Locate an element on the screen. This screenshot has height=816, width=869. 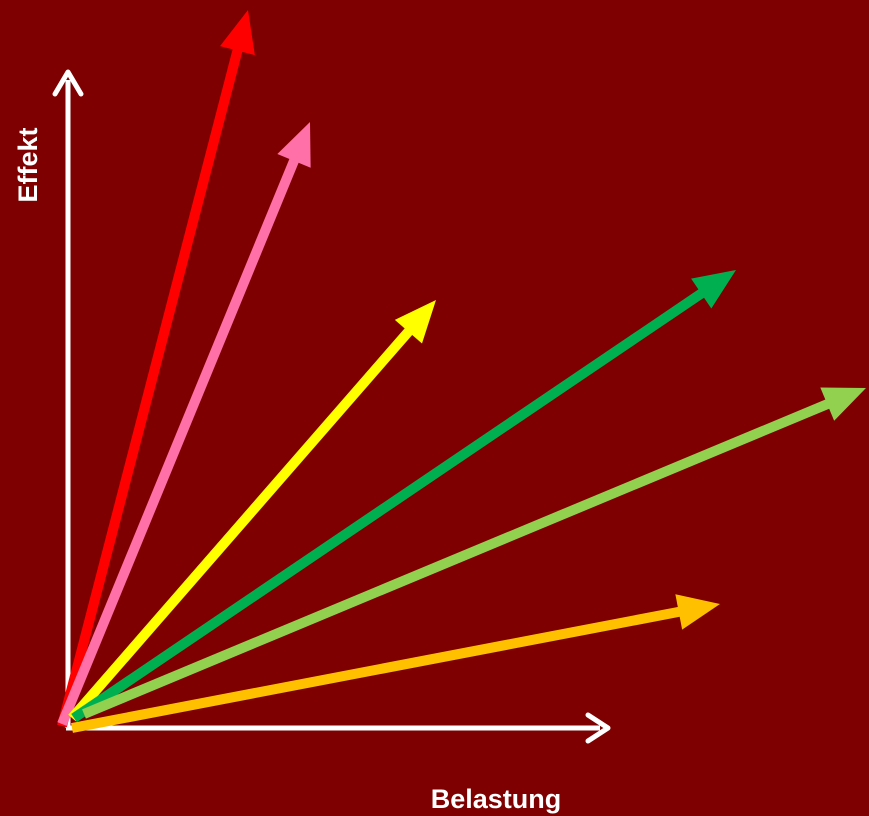
dark-green-arrow-head is located at coordinates (713, 289).